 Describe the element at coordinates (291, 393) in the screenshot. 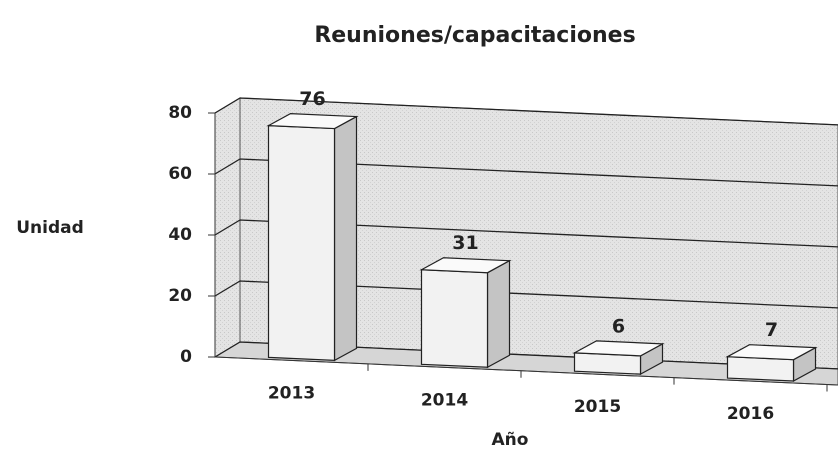

I see `x-tick-label: 2013` at that location.